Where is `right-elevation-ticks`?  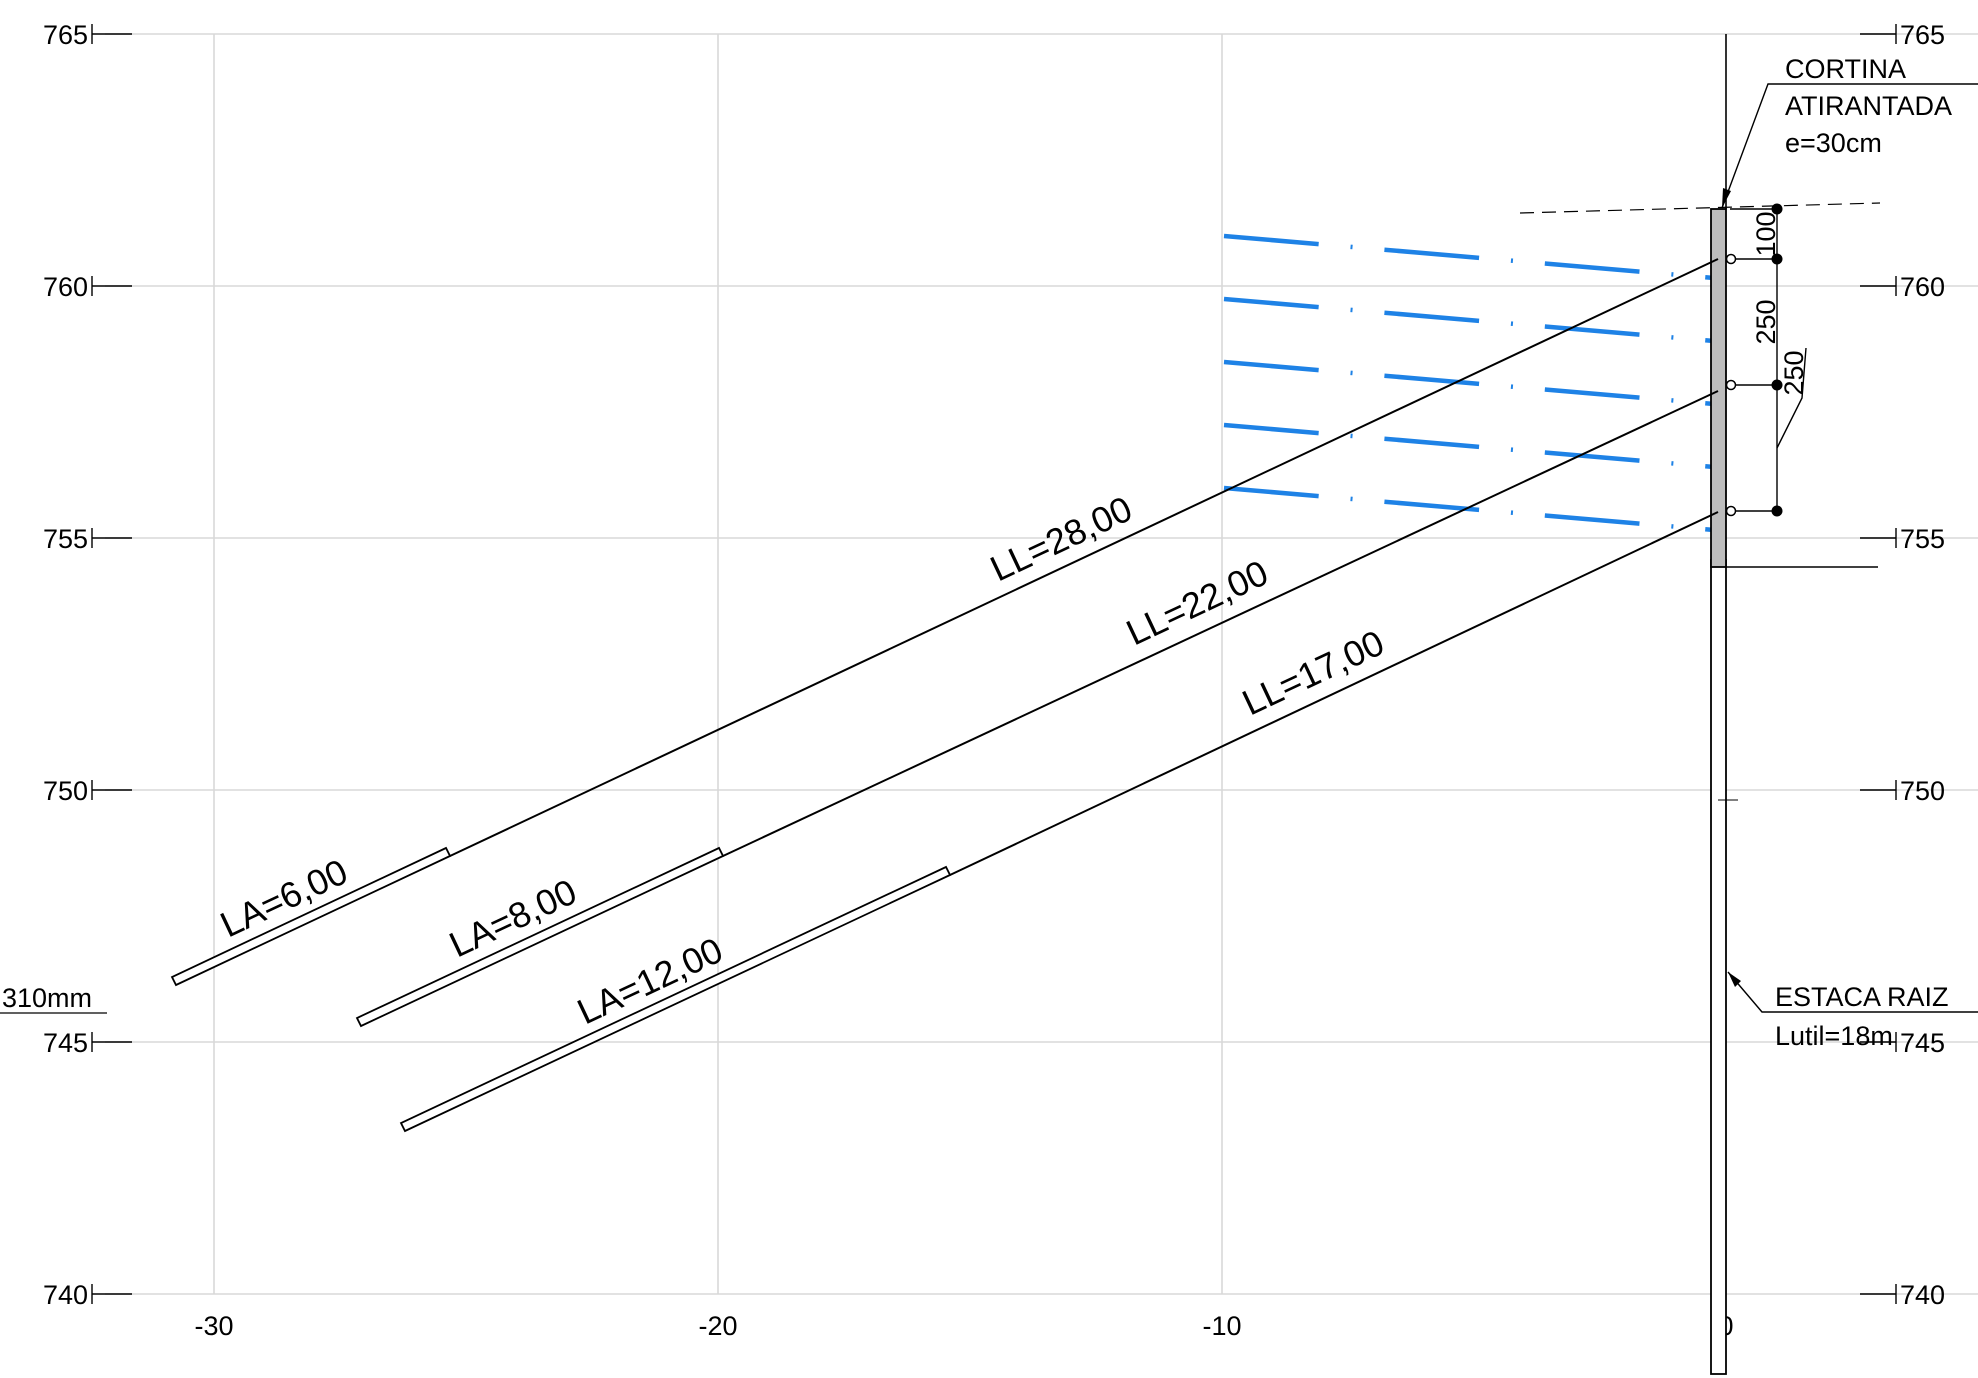
right-elevation-ticks is located at coordinates (1878, 664).